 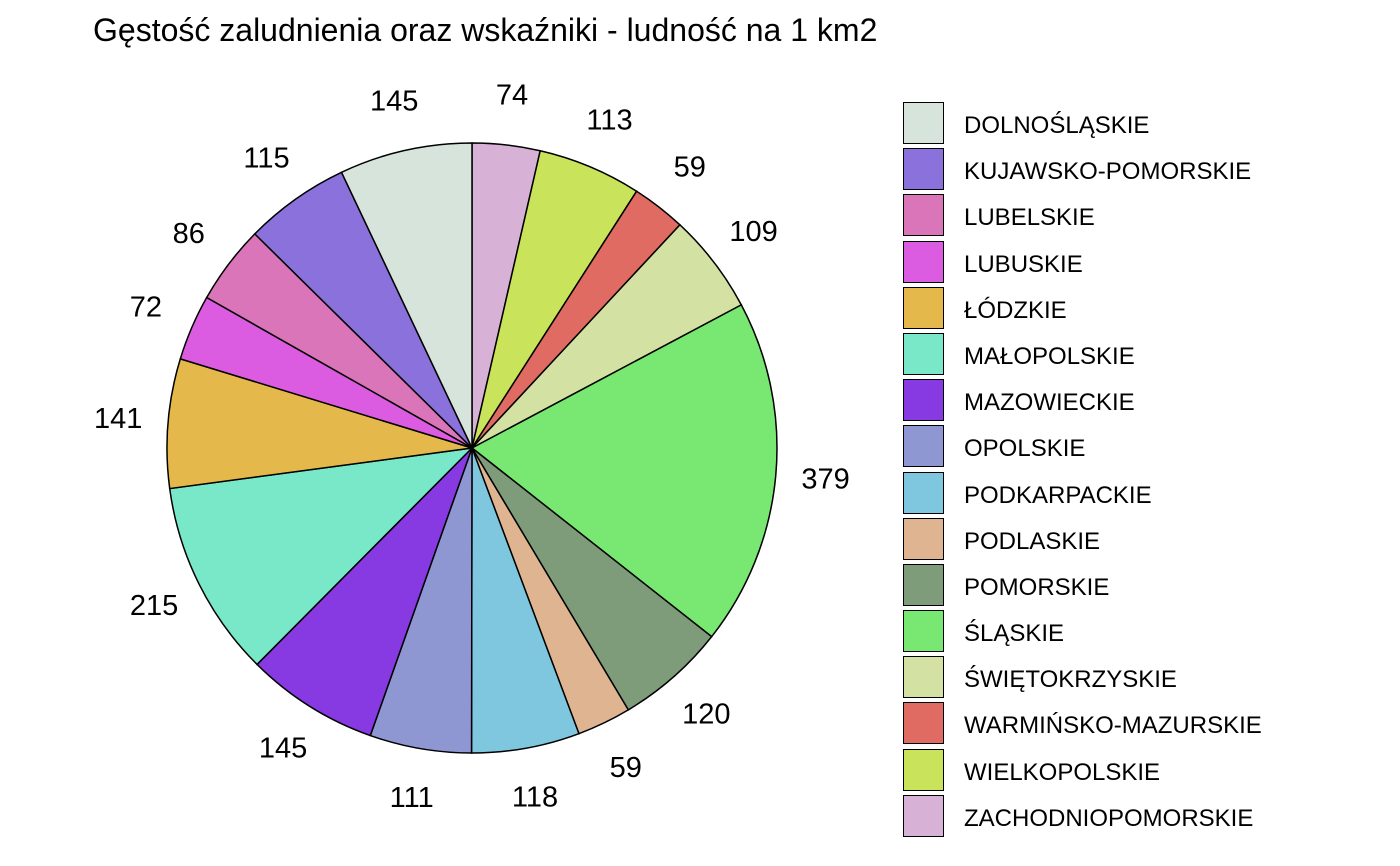 I want to click on legend-label: OPOLSKIE, so click(x=1024, y=449).